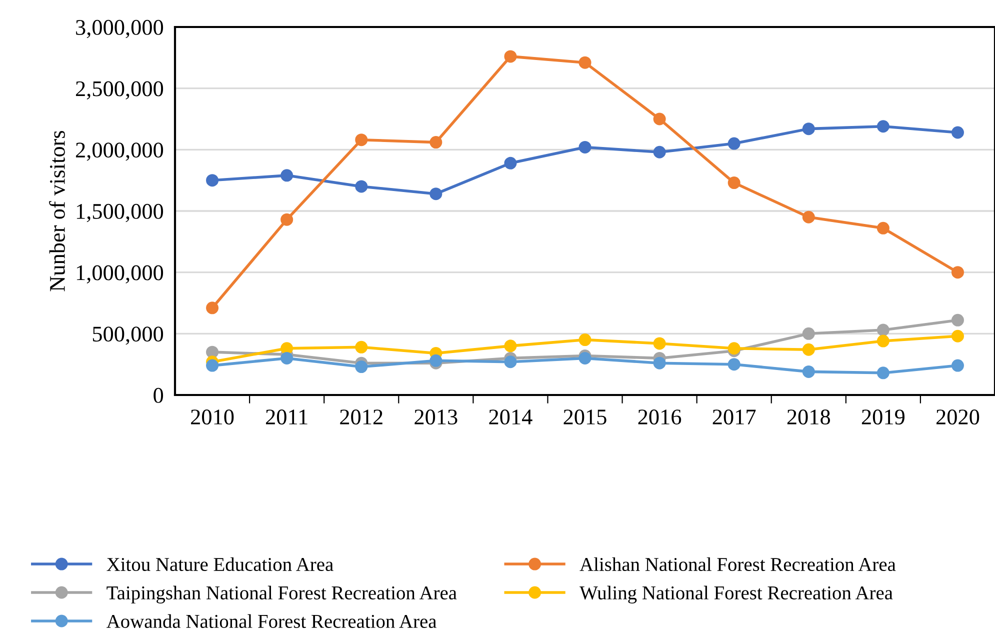 This screenshot has height=643, width=995. Describe the element at coordinates (220, 564) in the screenshot. I see `legend-label: Xitou Nature Education Area` at that location.